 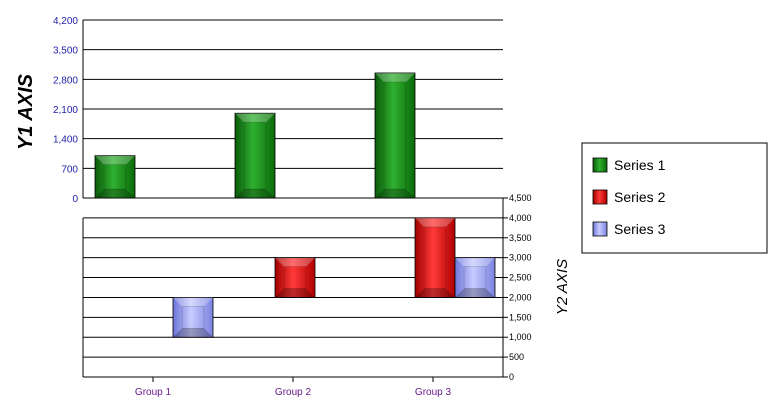 I want to click on y2-tick-label: 0, so click(x=511, y=377).